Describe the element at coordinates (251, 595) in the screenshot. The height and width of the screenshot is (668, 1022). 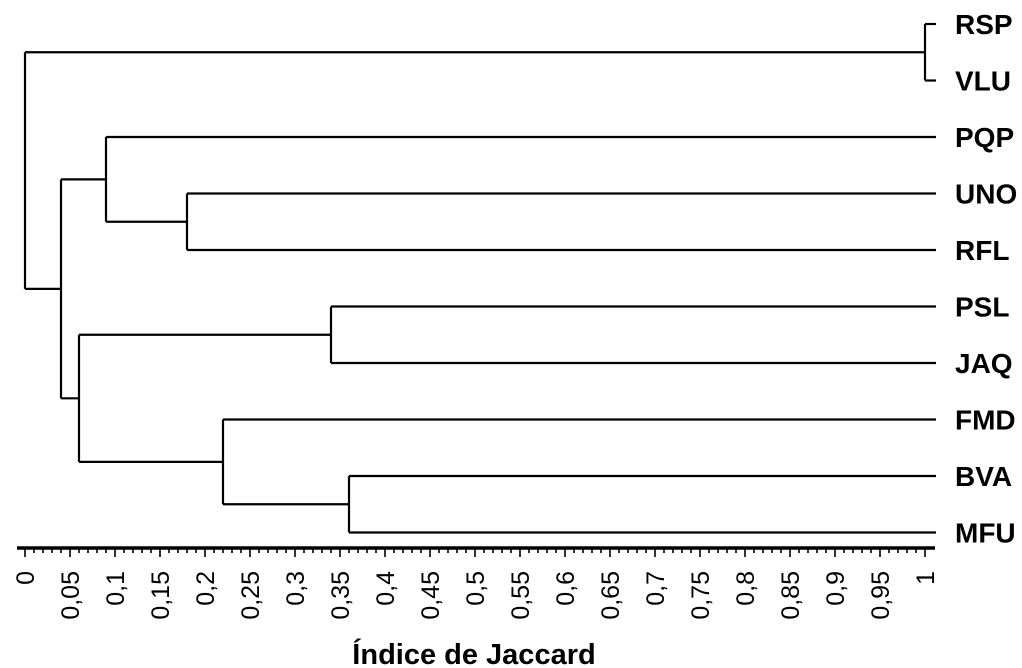
I see `x-tick-label: 0,25` at that location.